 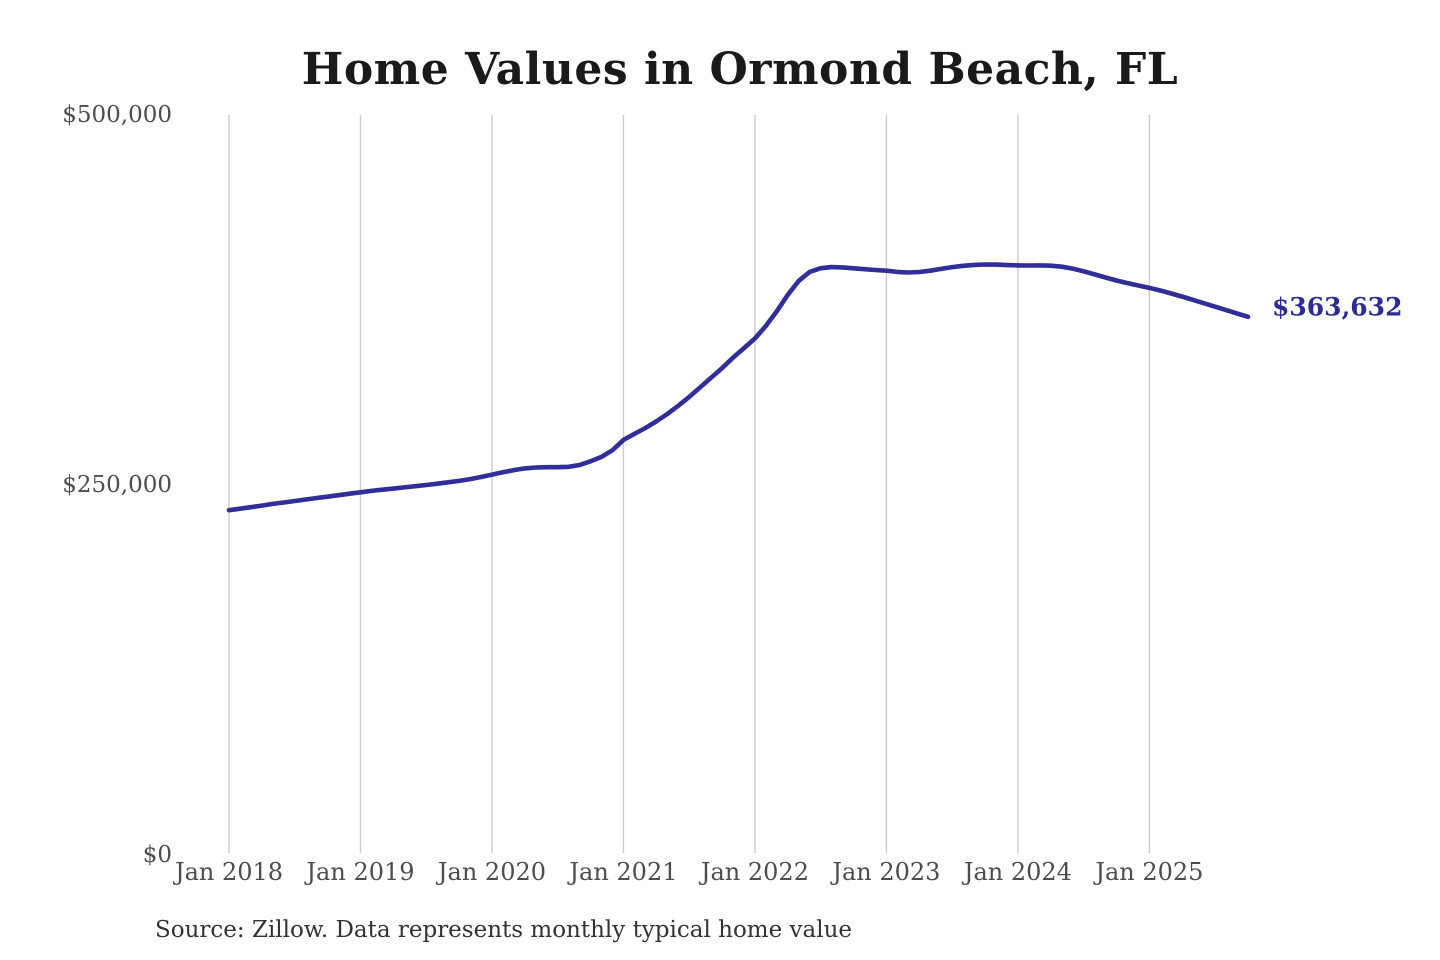 I want to click on chart-title: Home Values in Ormond Beach, FL, so click(x=740, y=69).